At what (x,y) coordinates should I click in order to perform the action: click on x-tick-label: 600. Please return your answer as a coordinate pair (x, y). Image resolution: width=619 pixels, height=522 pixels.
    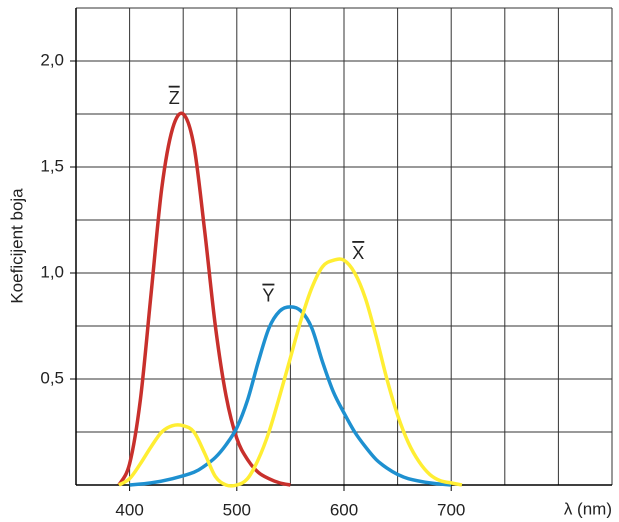
    Looking at the image, I should click on (344, 509).